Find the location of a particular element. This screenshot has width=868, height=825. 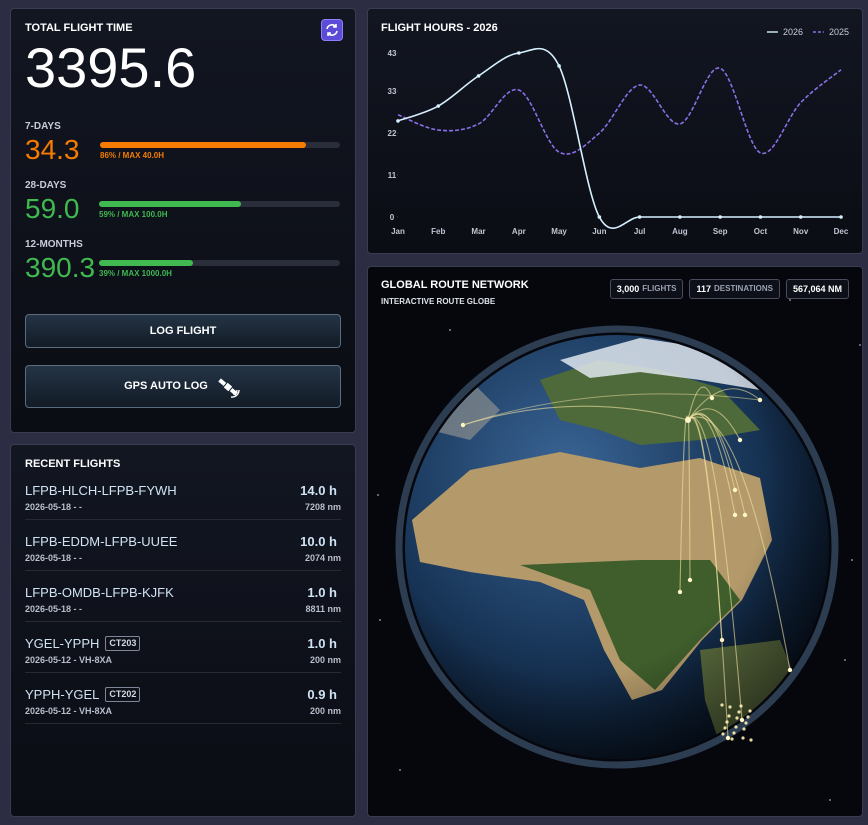

x-tick-label: Mar is located at coordinates (478, 231).